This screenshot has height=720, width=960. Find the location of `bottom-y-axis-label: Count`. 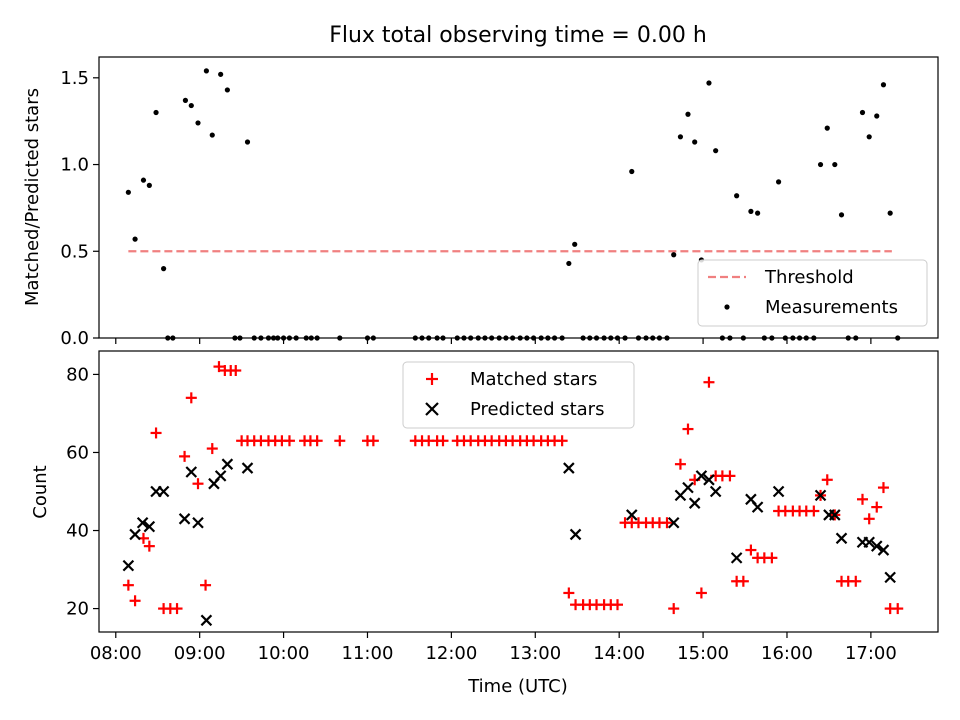

bottom-y-axis-label: Count is located at coordinates (40, 491).